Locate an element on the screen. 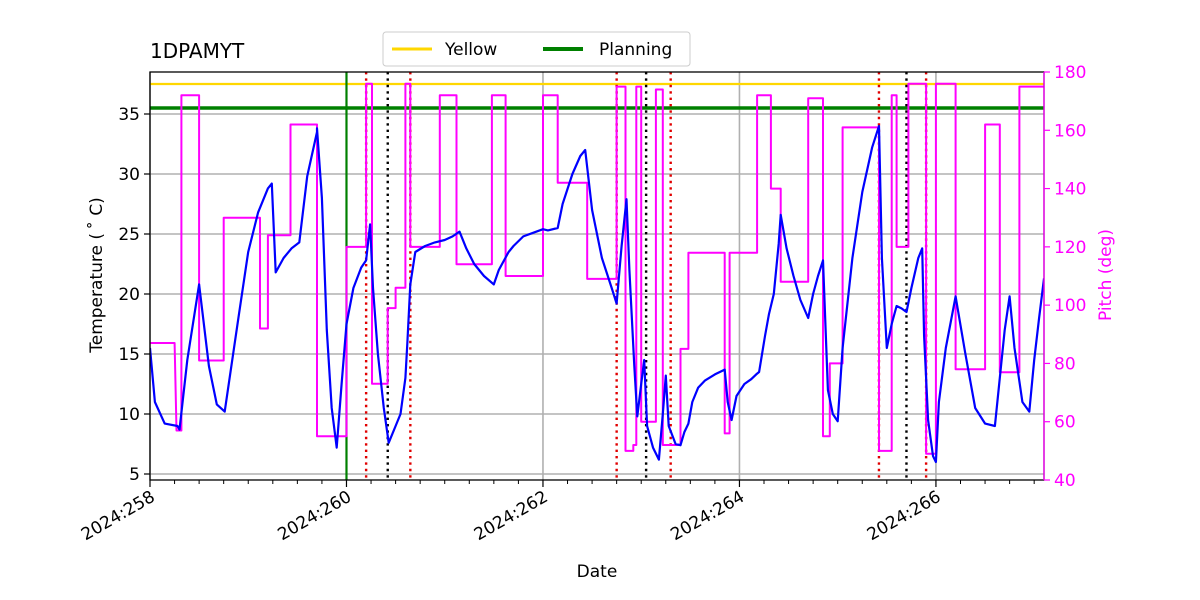 The image size is (1200, 600). y2-tick-label: 100 is located at coordinates (1070, 306).